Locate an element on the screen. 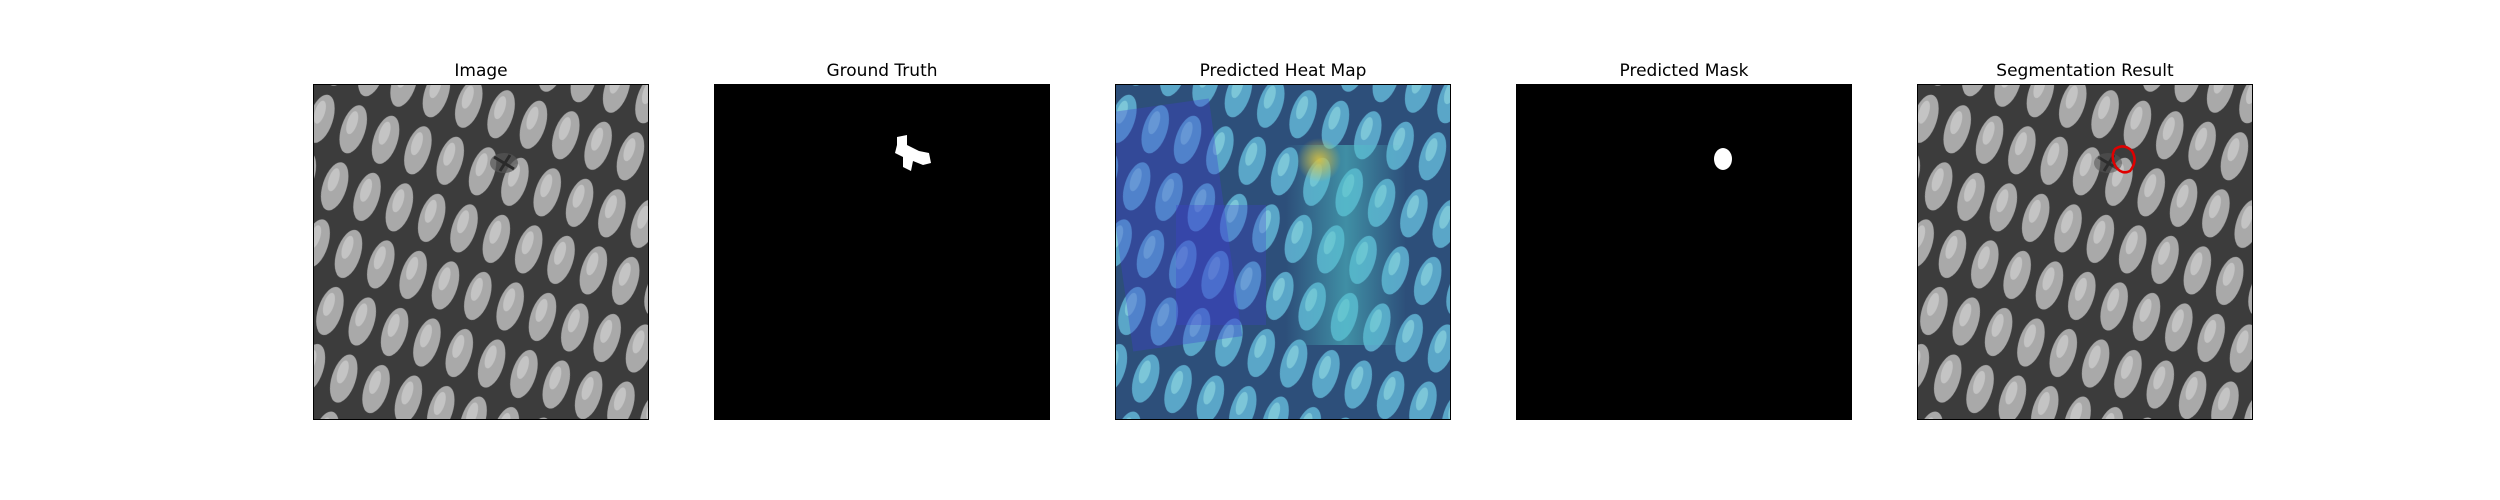  defect-region is located at coordinates (504, 163).